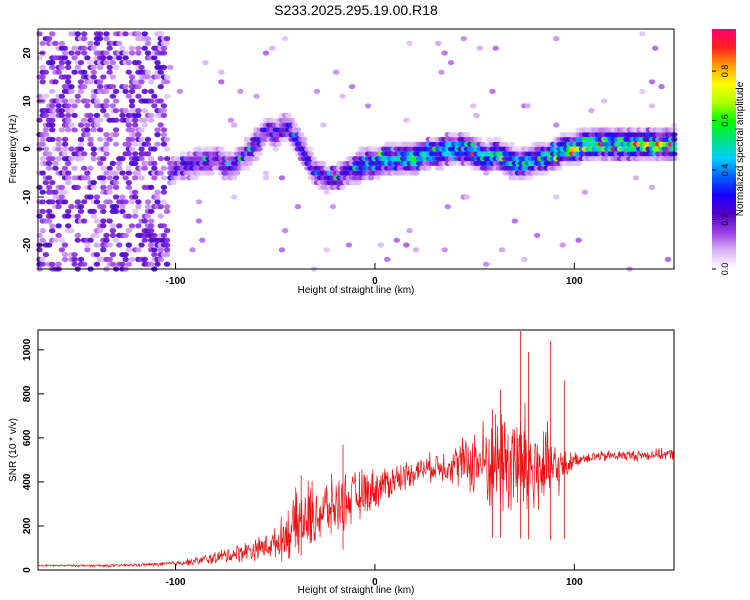 This screenshot has height=600, width=750. Describe the element at coordinates (13, 450) in the screenshot. I see `snr-y-axis-label: SNR (10 * v/v)` at that location.